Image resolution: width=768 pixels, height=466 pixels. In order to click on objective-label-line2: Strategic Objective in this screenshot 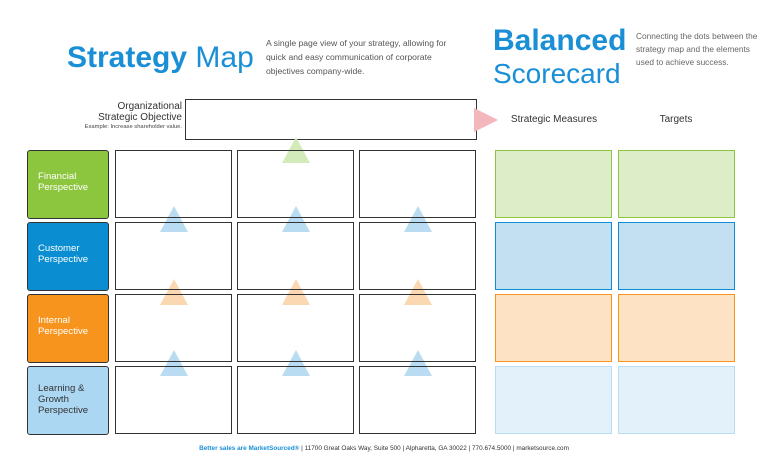, I will do `click(140, 117)`.